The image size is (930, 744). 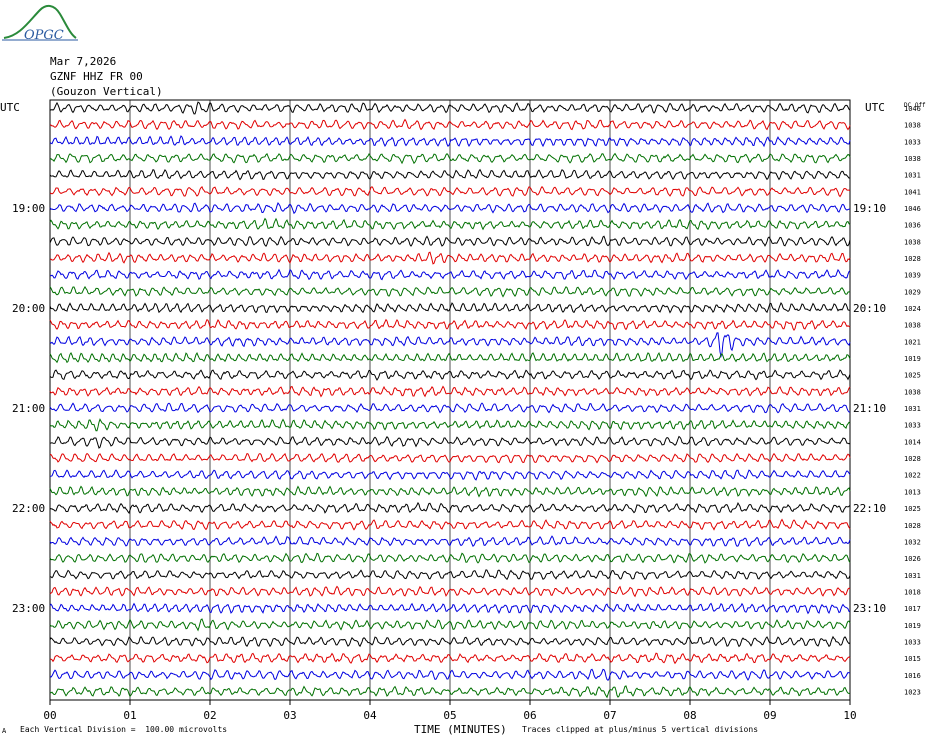 What do you see at coordinates (912, 442) in the screenshot?
I see `dc-offset-label: 1014` at bounding box center [912, 442].